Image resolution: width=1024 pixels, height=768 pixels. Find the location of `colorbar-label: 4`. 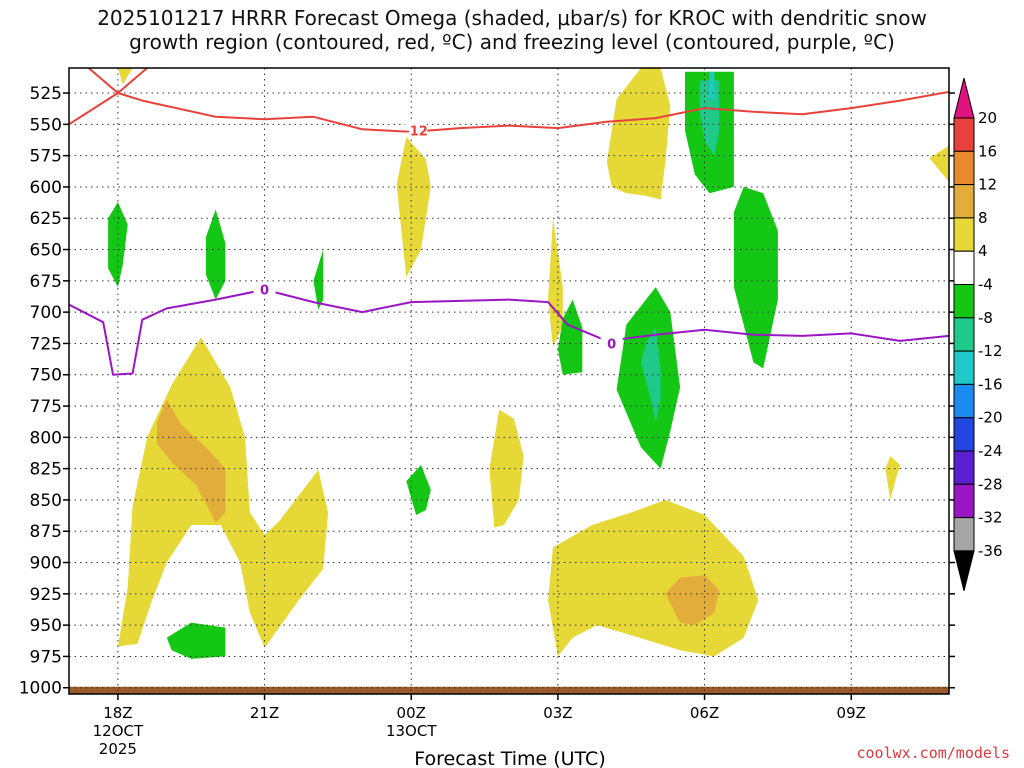

colorbar-label: 4 is located at coordinates (983, 251).